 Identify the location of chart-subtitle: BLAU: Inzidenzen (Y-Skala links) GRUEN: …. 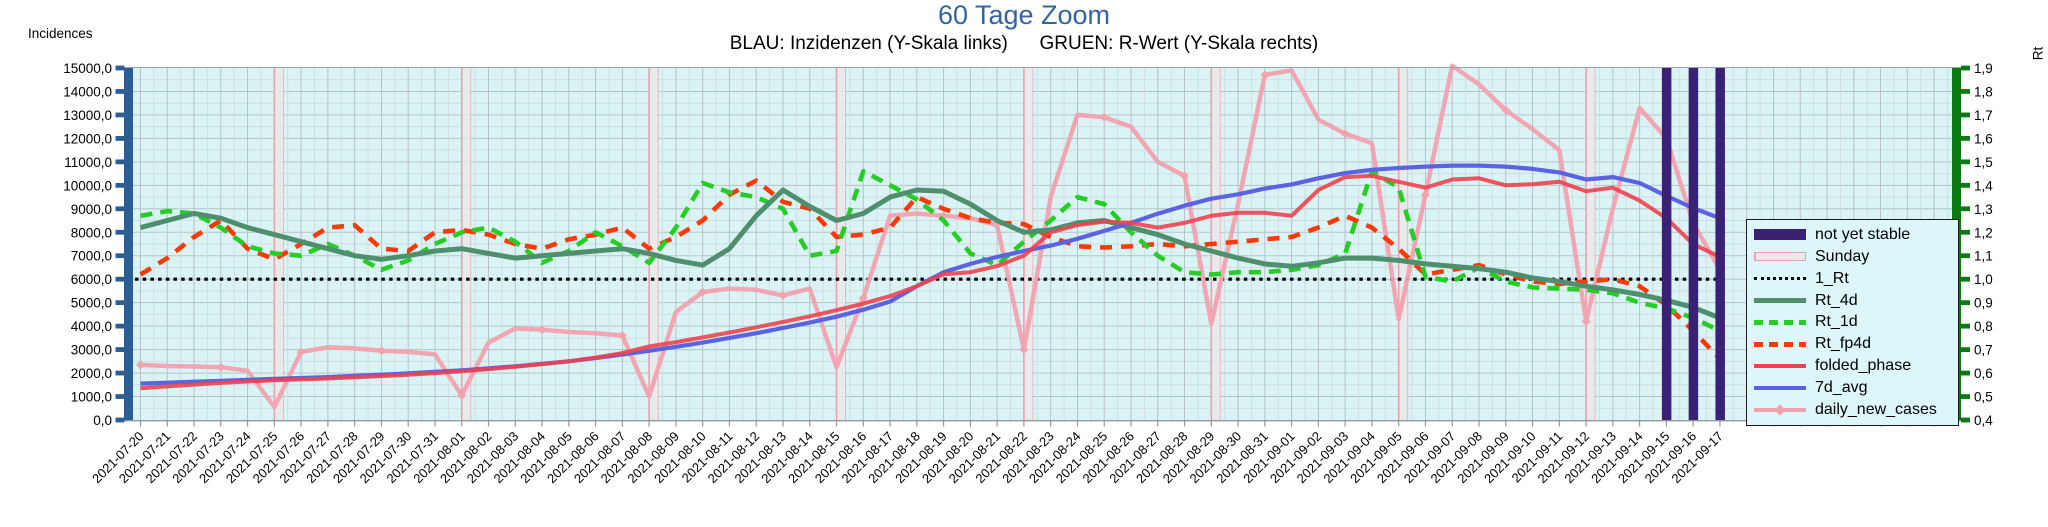
(1024, 43).